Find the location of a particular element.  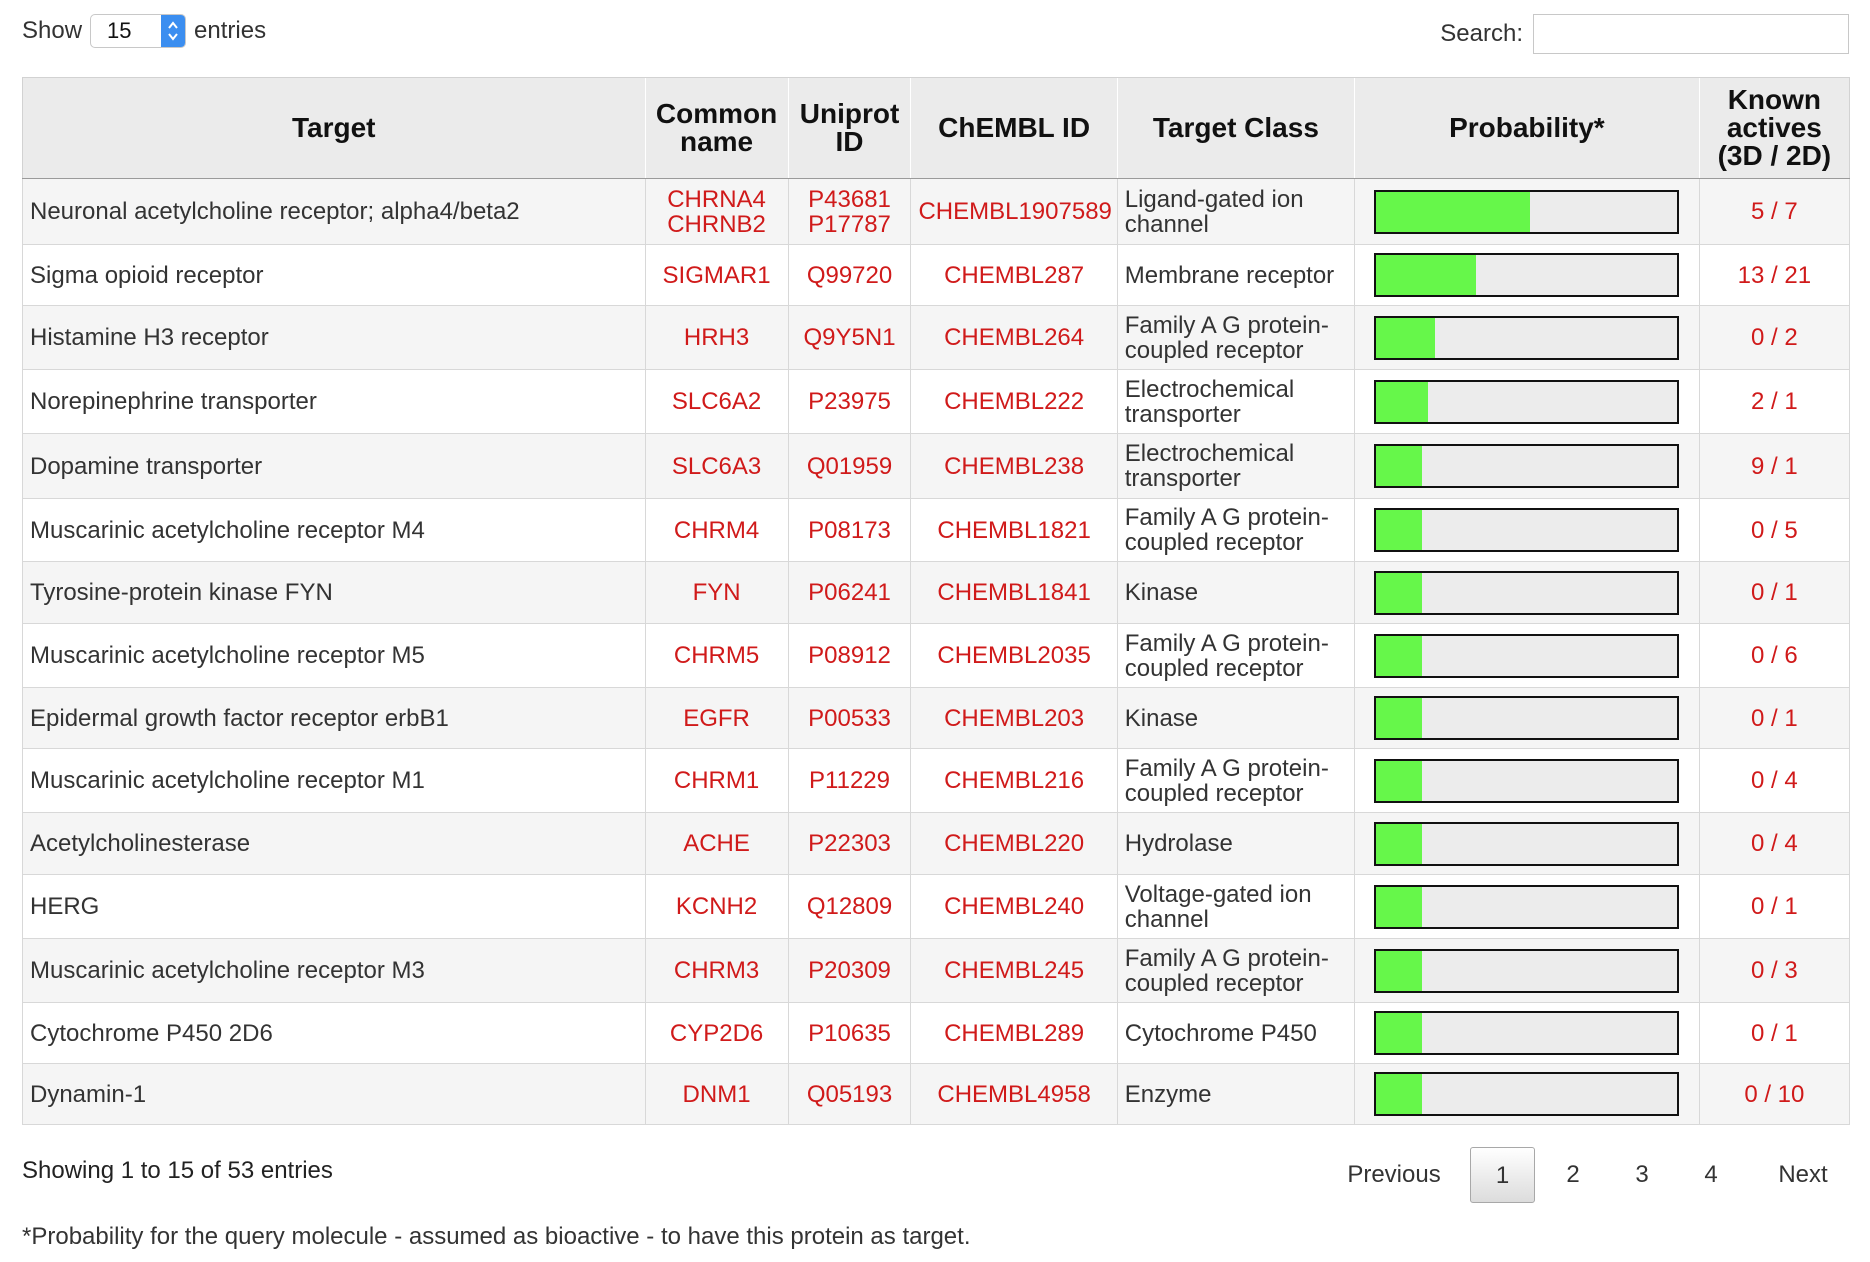

target-class-cell: Membrane receptor is located at coordinates (1236, 275).